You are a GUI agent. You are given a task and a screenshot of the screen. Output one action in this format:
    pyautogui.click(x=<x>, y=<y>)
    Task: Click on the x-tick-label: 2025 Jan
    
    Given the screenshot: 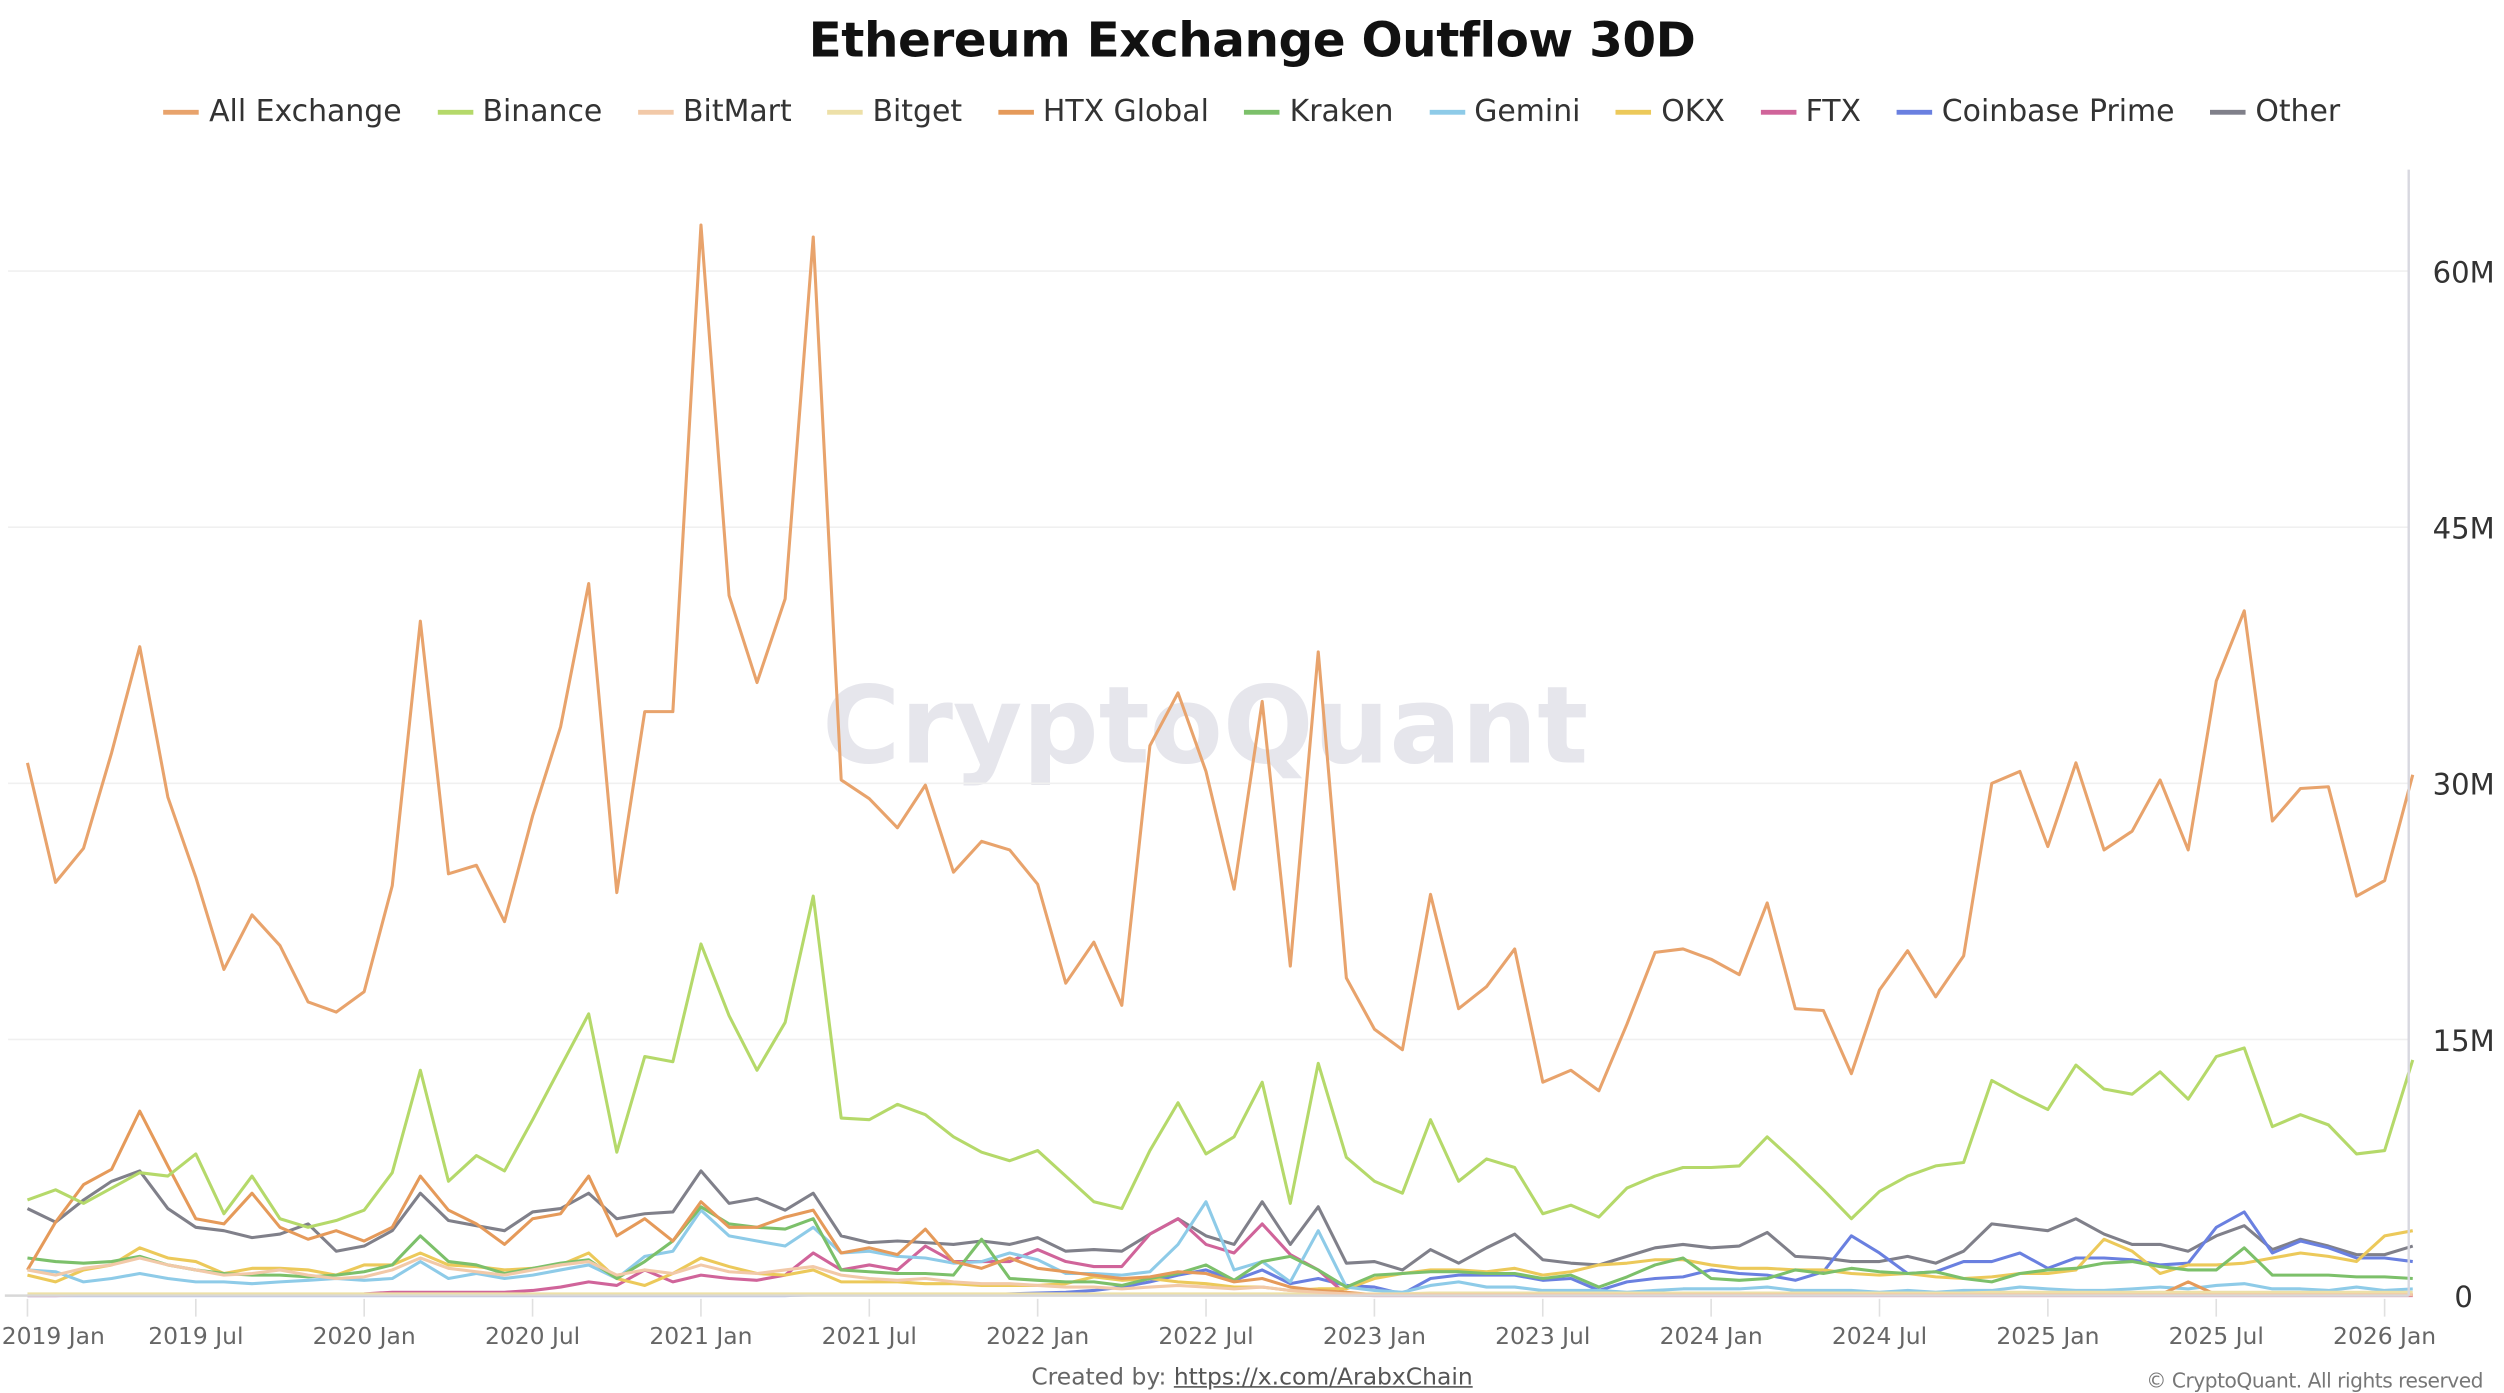 What is the action you would take?
    pyautogui.click(x=2047, y=1336)
    